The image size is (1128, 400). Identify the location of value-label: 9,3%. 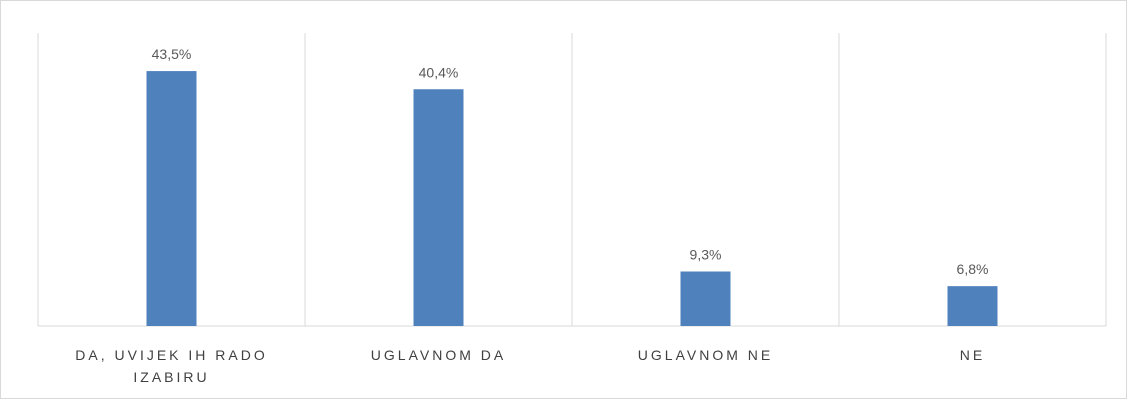
(706, 255).